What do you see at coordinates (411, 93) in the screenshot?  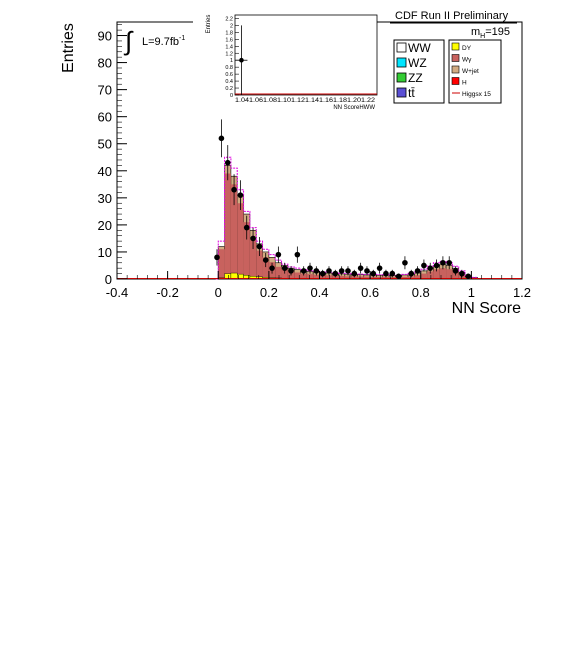 I see `legend-label: tt̄` at bounding box center [411, 93].